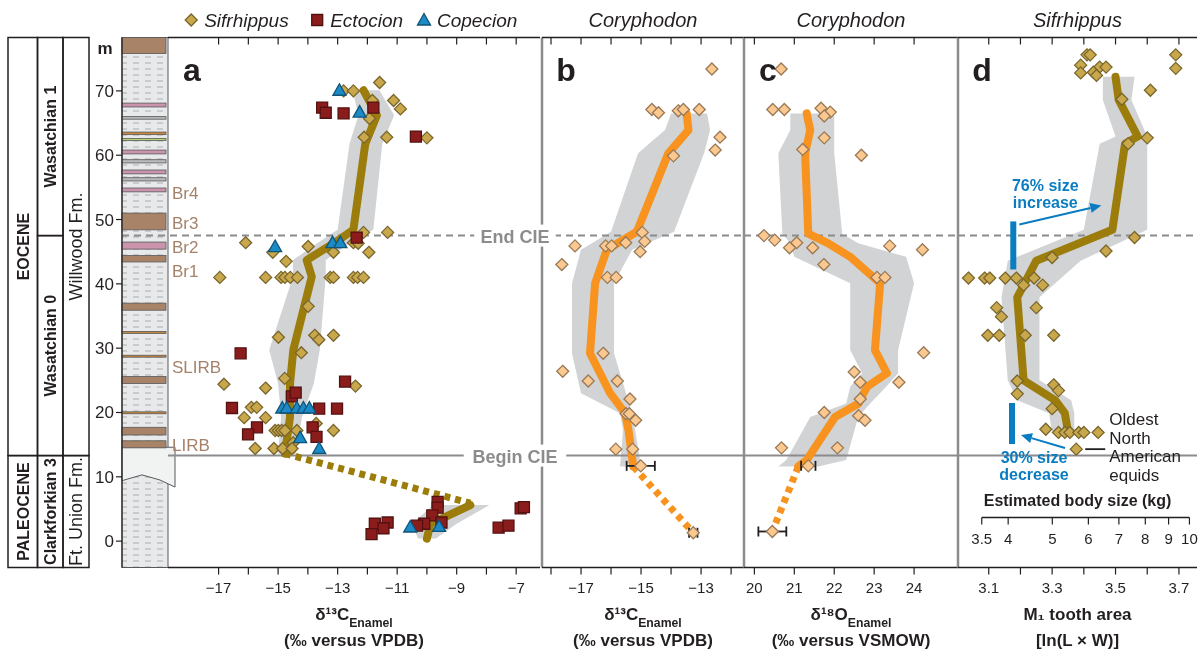  I want to click on annotation: Oldest North American equids, so click(1145, 447).